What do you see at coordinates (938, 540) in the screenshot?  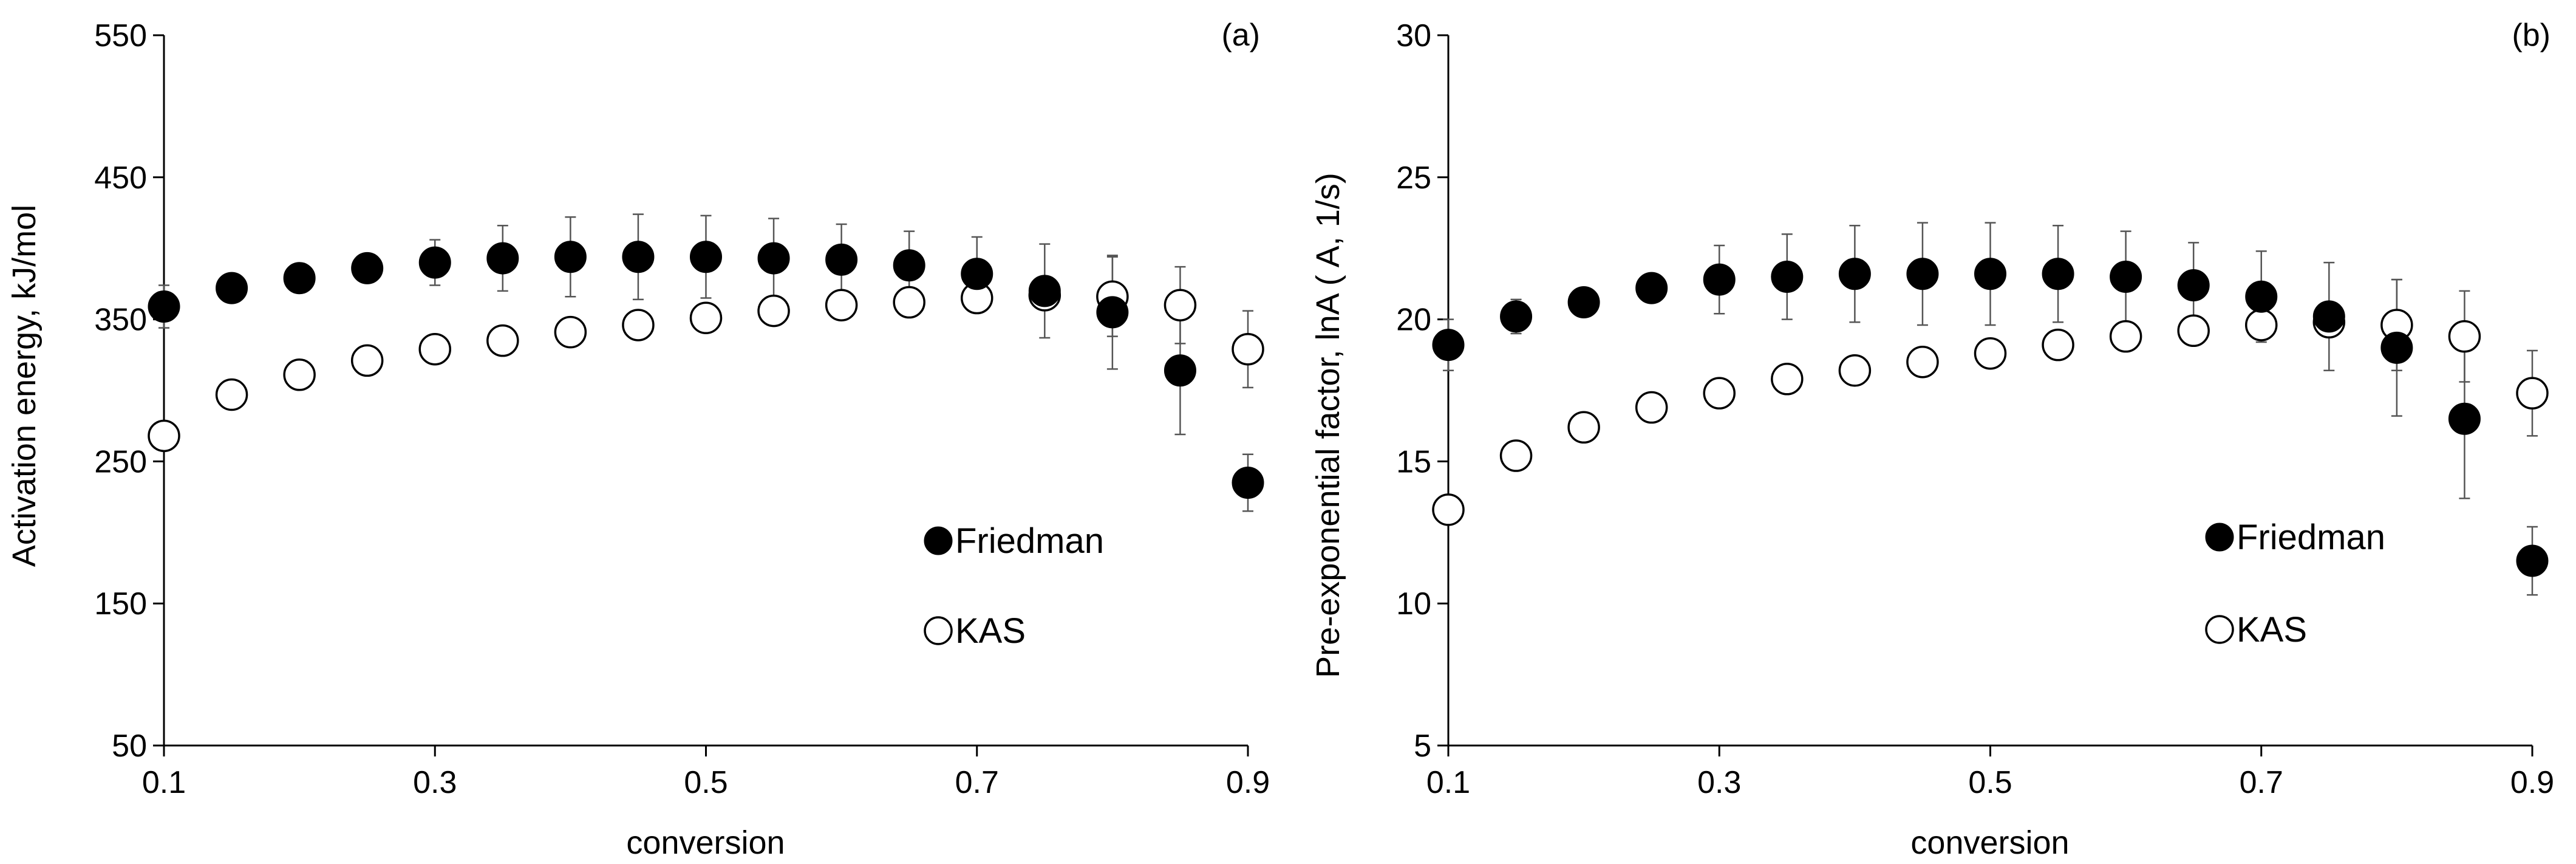 I see `a-legend-friedman-marker` at bounding box center [938, 540].